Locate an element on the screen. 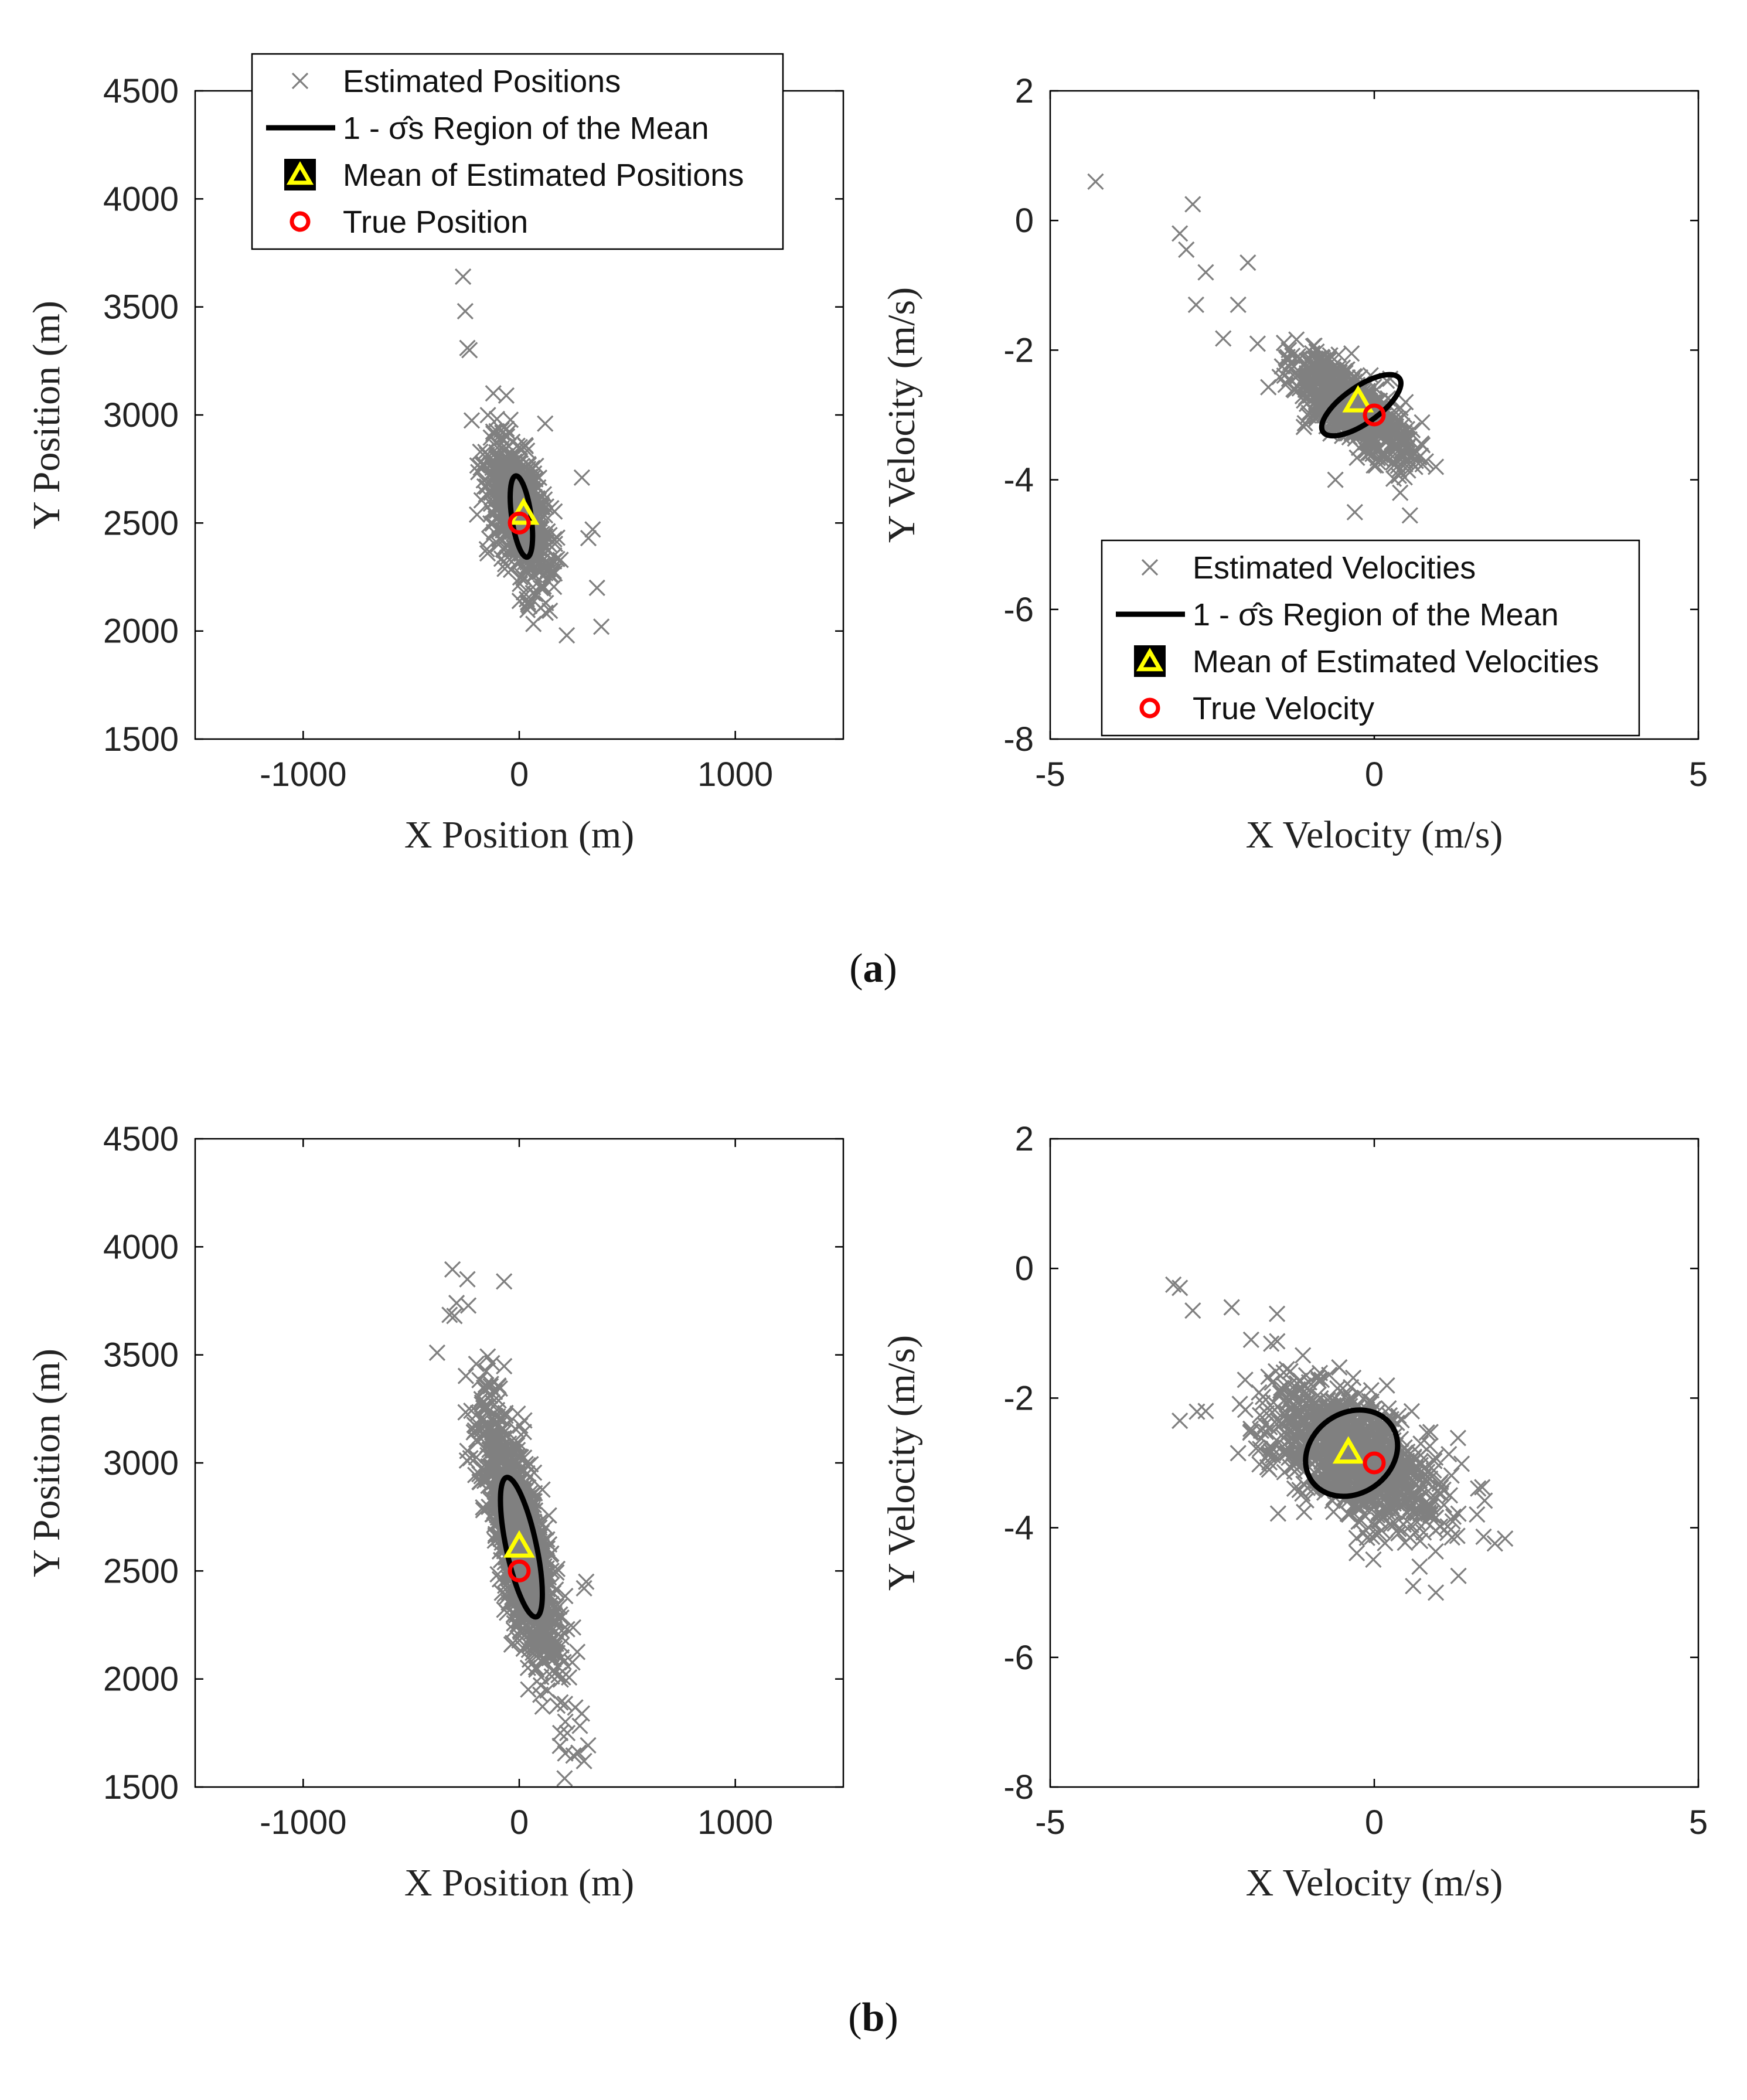 This screenshot has height=2100, width=1747. y-tick-label: 1500 is located at coordinates (141, 739).